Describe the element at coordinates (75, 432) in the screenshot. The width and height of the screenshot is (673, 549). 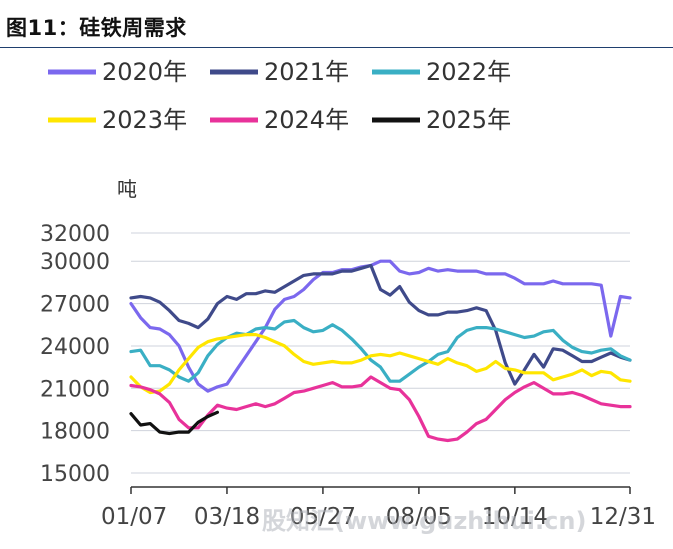
I see `y-tick-label: 18000` at that location.